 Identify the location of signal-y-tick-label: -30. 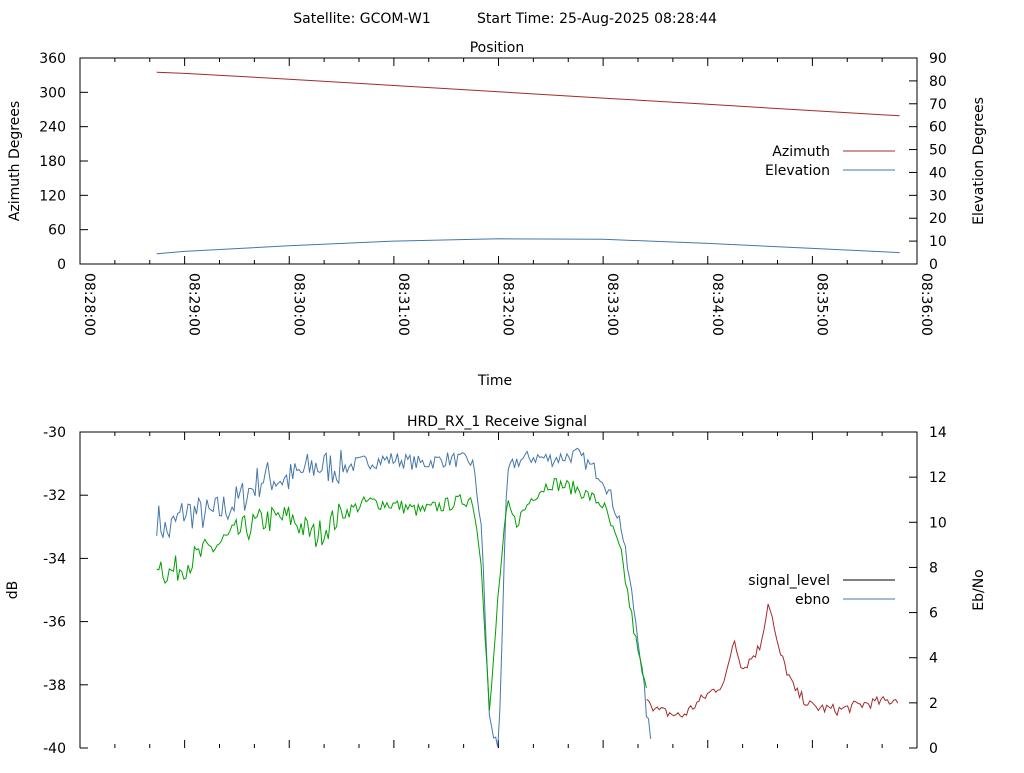
(54, 433).